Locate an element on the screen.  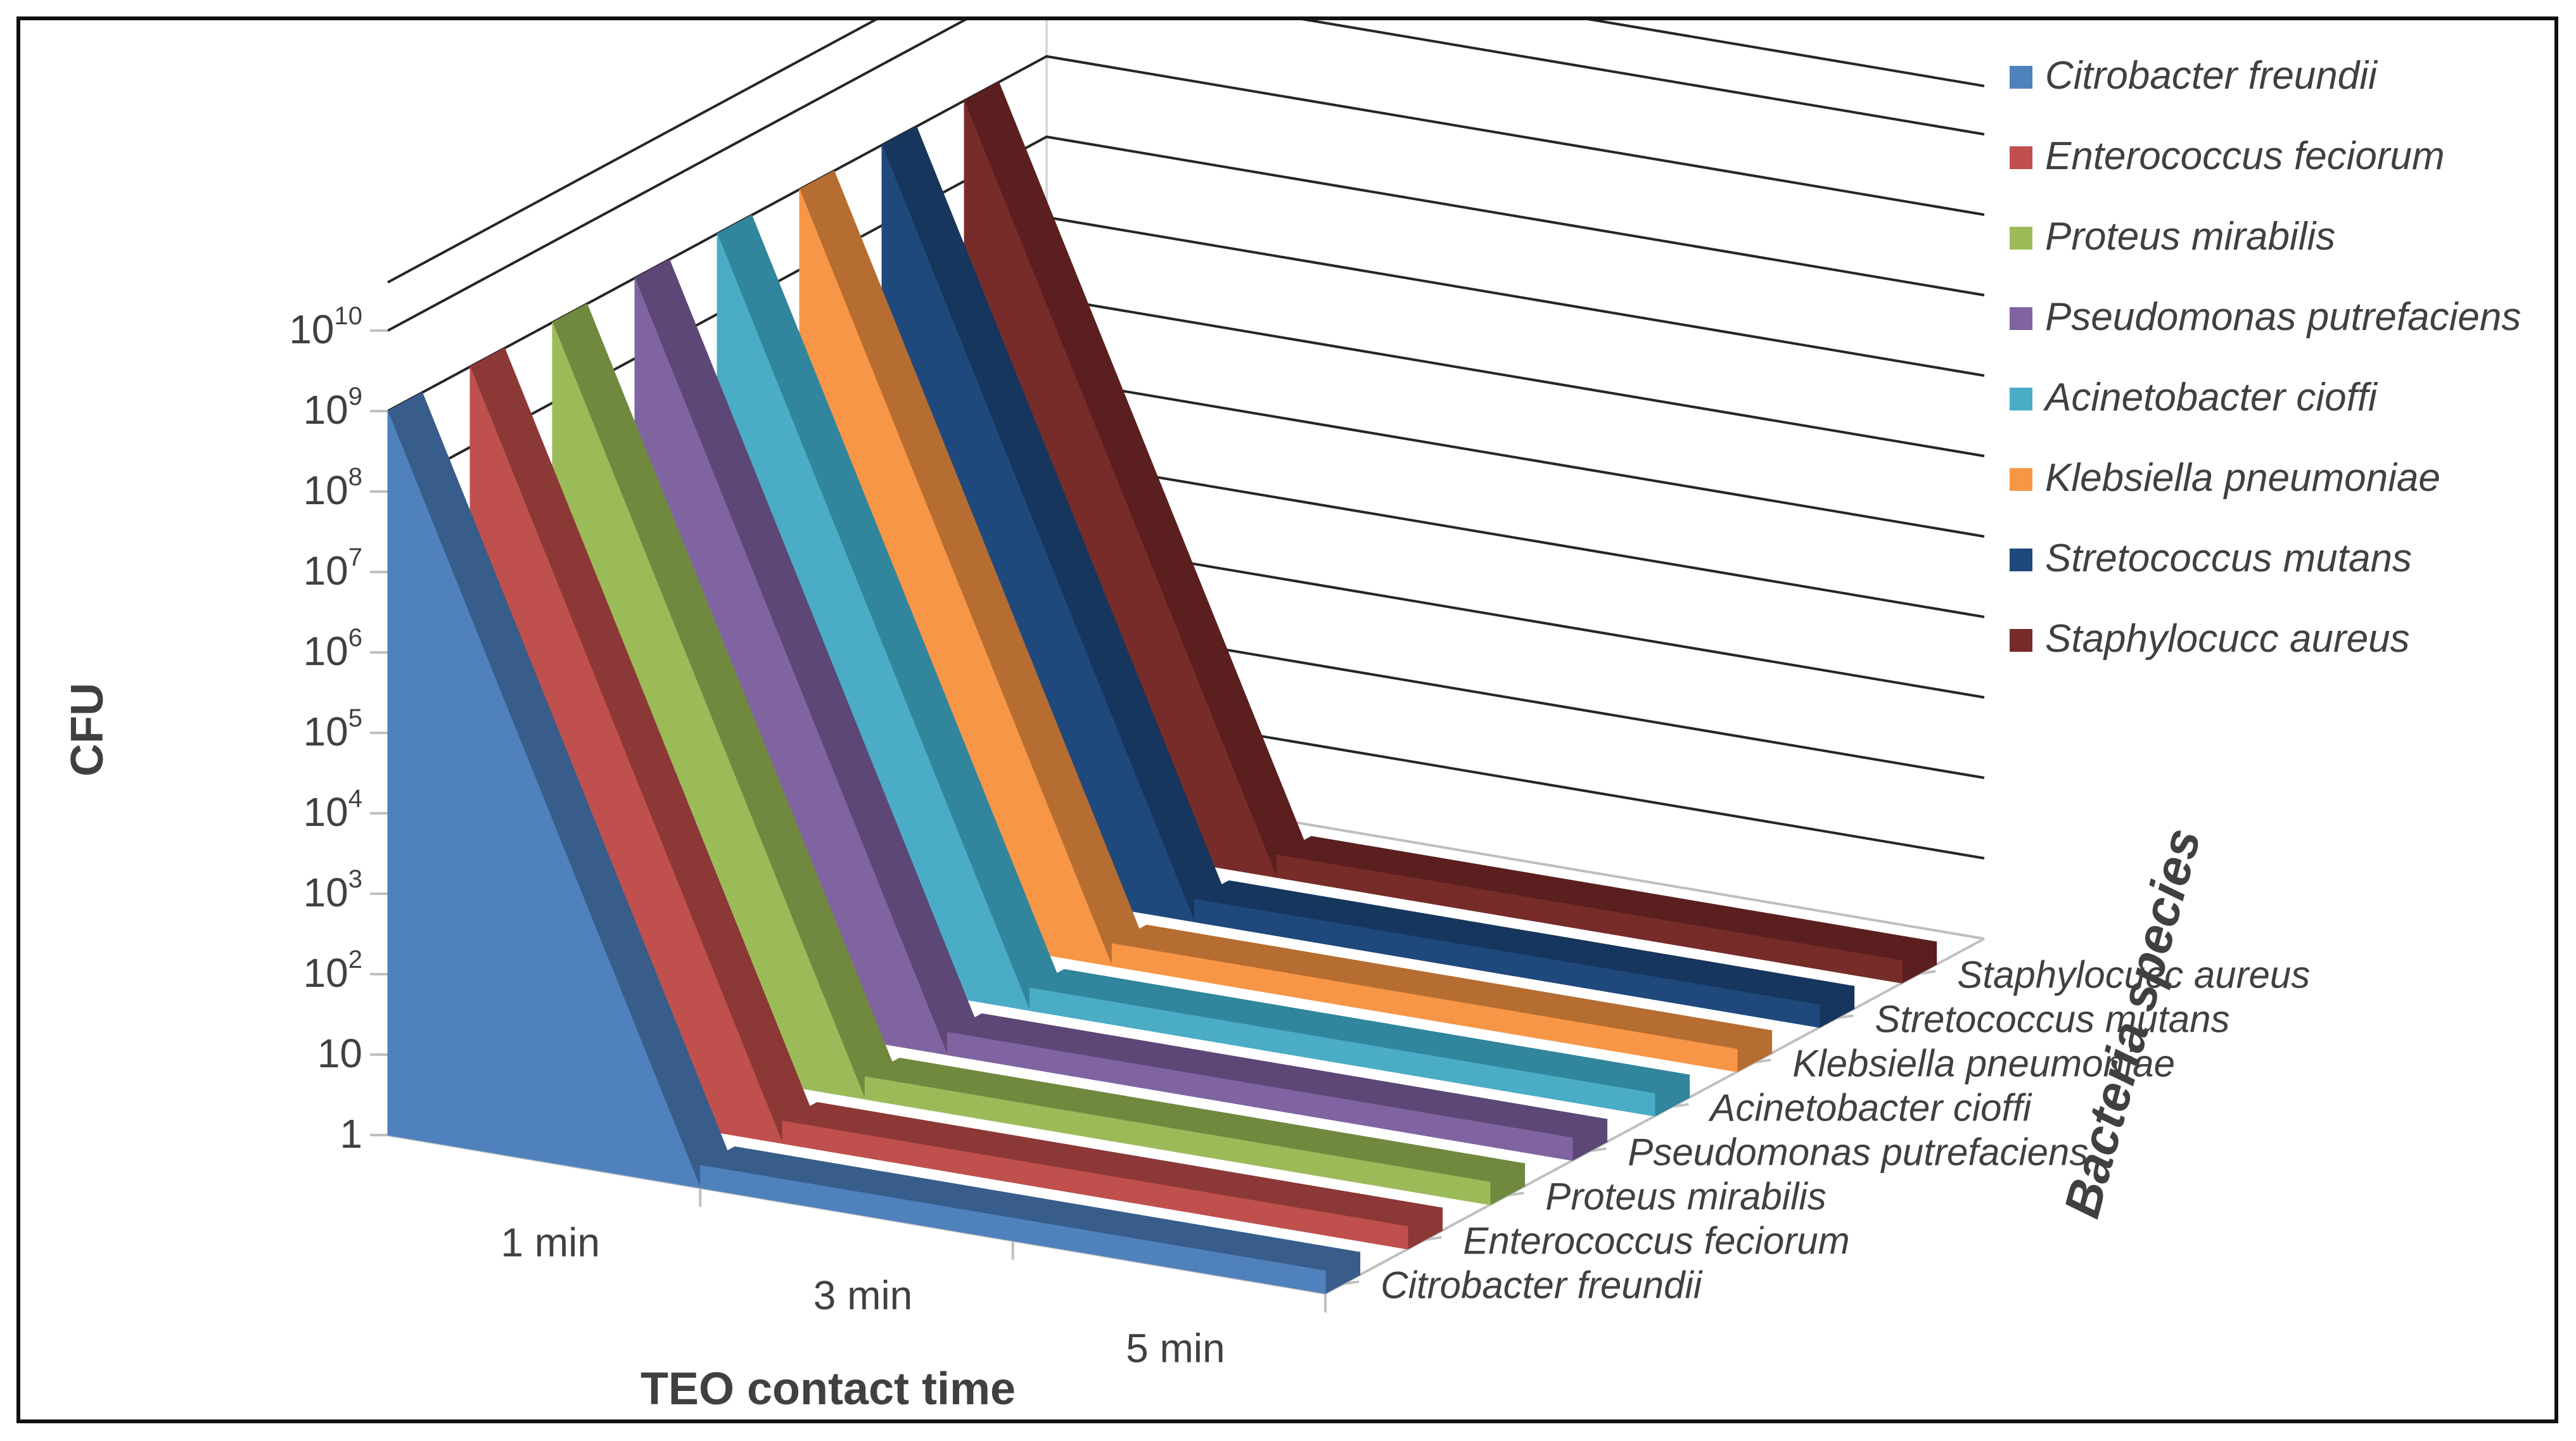
legend-label: Klebsiella pneumoniae is located at coordinates (2243, 478).